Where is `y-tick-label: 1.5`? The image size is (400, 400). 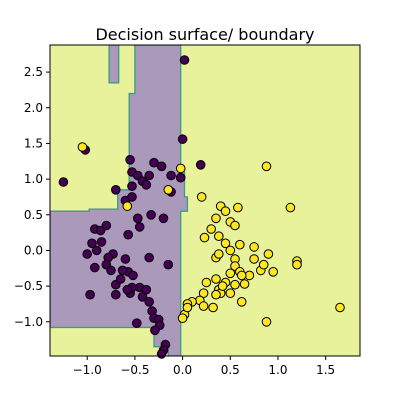
y-tick-label: 1.5 is located at coordinates (33, 143).